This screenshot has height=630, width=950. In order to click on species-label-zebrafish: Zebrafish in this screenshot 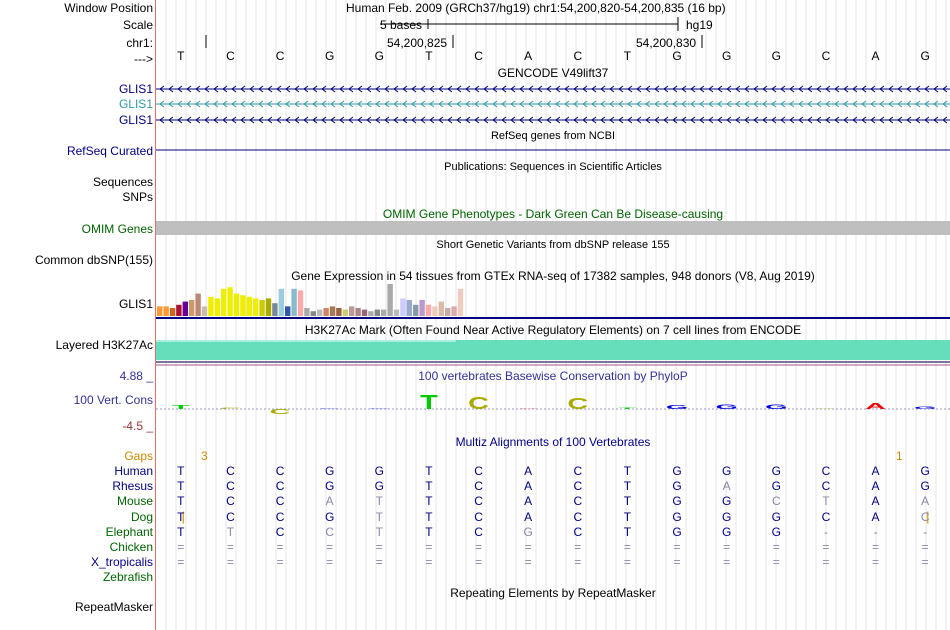, I will do `click(127, 577)`.